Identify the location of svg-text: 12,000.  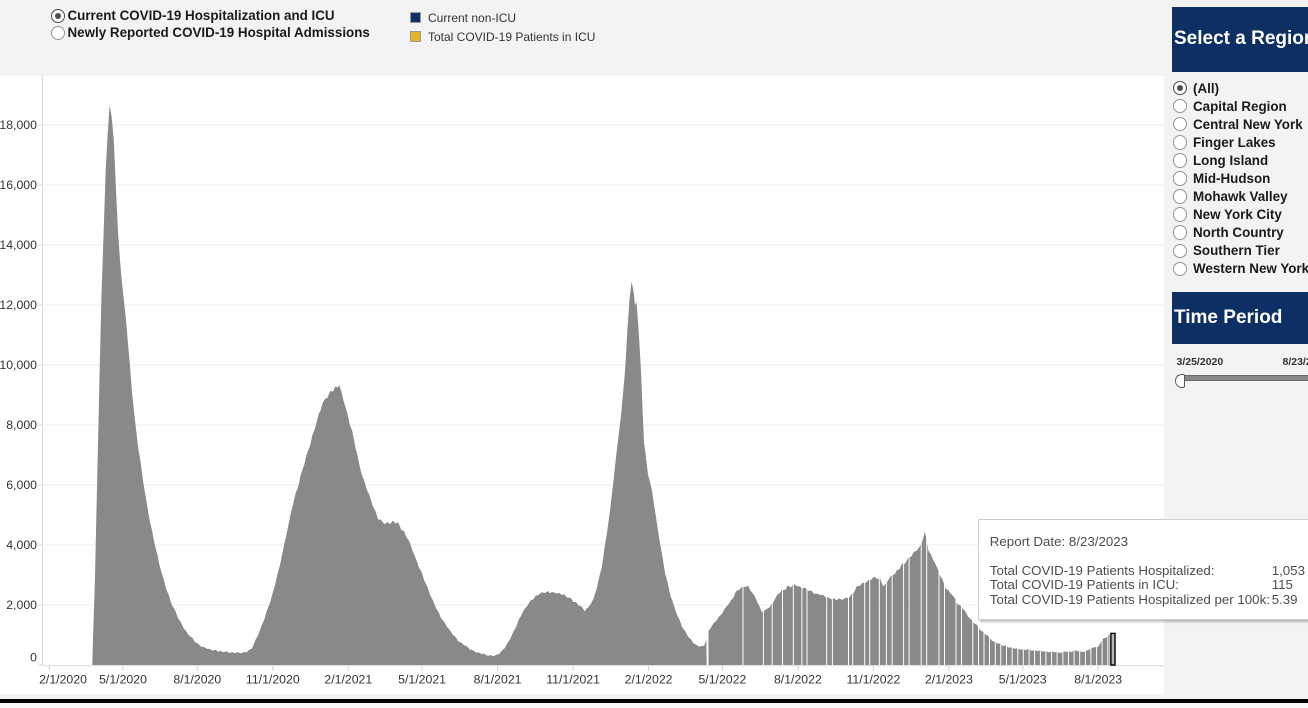
(18, 305).